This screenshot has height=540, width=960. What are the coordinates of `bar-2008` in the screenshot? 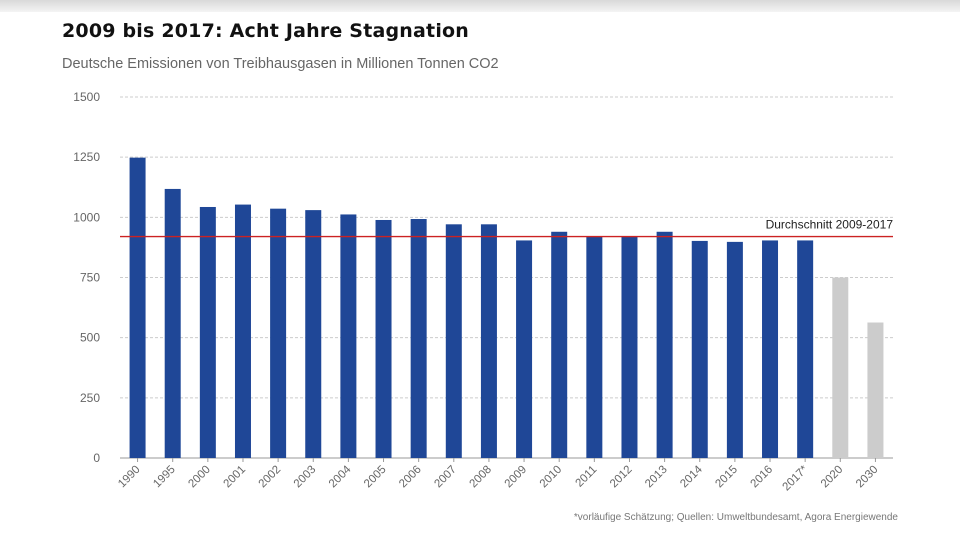 It's located at (488, 341).